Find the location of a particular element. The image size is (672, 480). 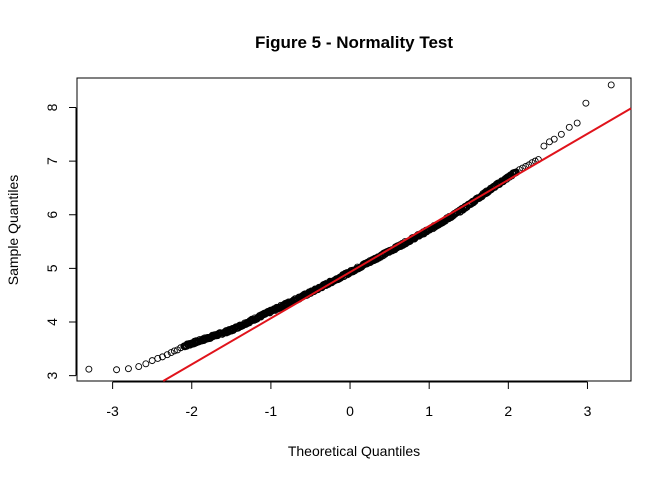

x-tick-label: 1 is located at coordinates (429, 411).